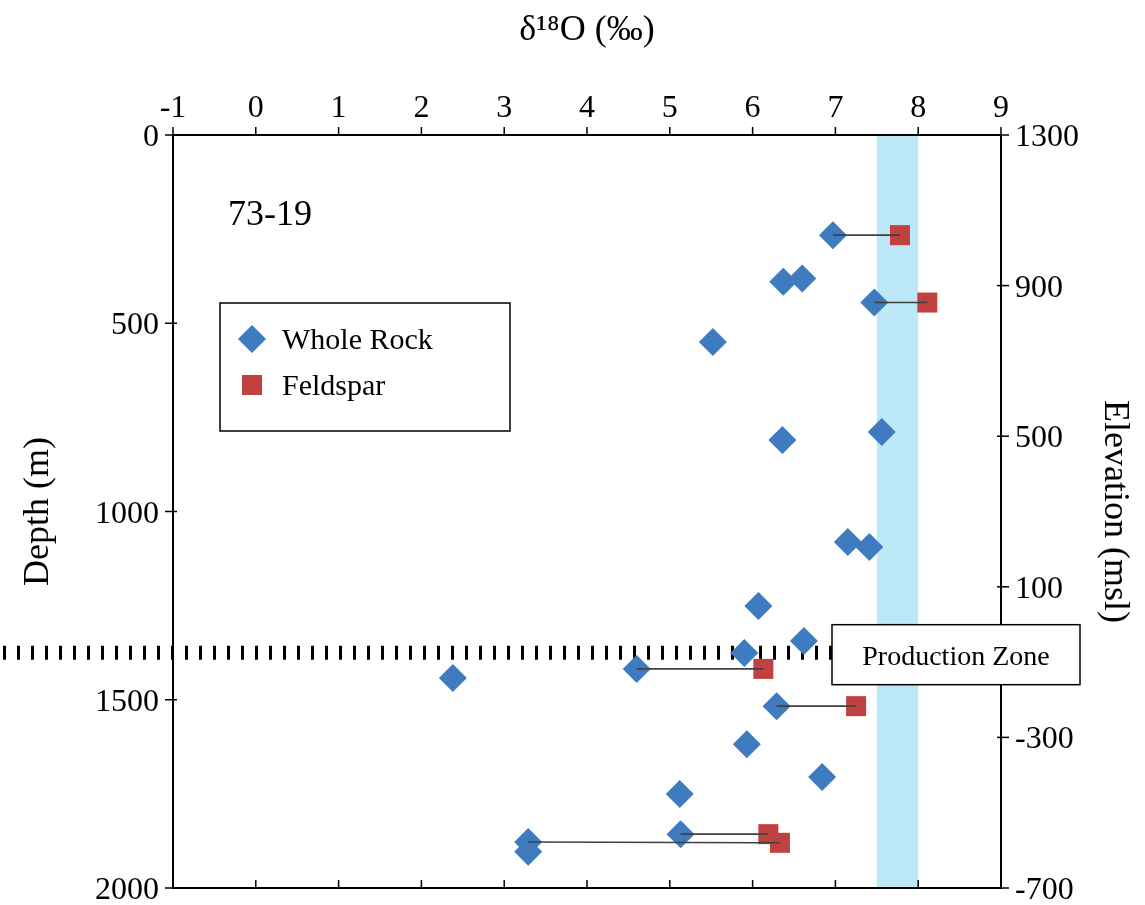  Describe the element at coordinates (1039, 436) in the screenshot. I see `y2-tick-label: 500` at that location.